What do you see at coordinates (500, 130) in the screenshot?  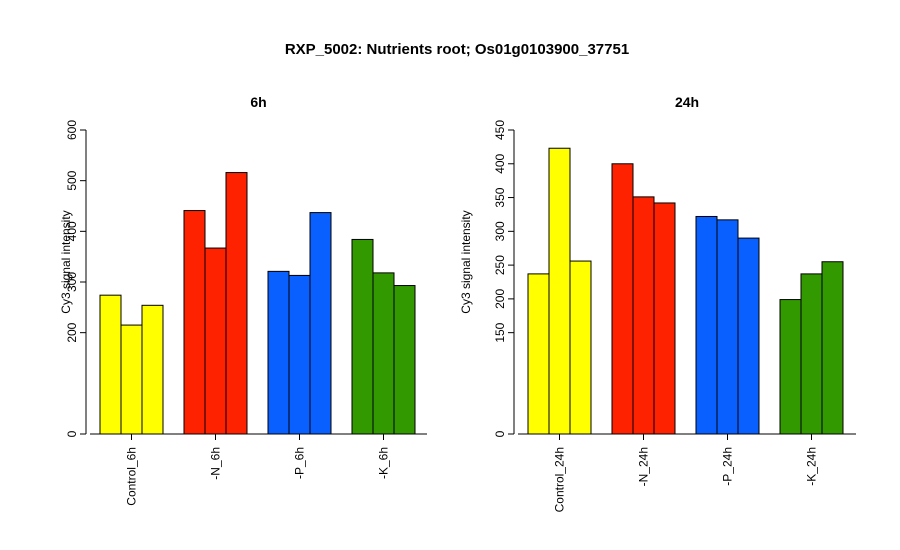 I see `y-tick-label: 450` at bounding box center [500, 130].